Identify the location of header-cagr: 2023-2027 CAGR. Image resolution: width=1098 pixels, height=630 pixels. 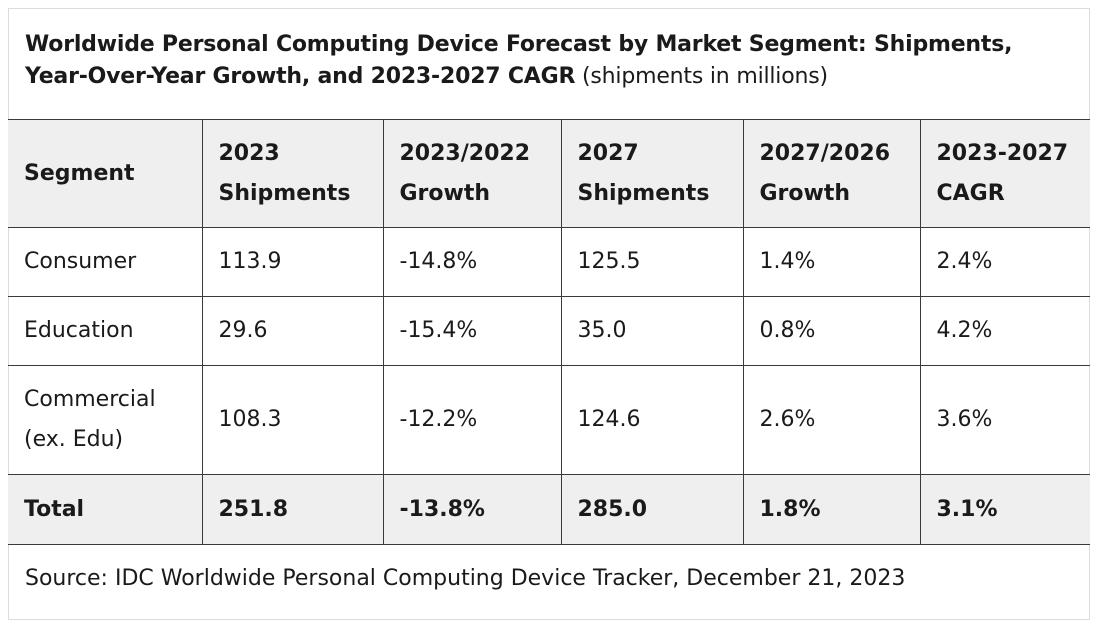
(1004, 173).